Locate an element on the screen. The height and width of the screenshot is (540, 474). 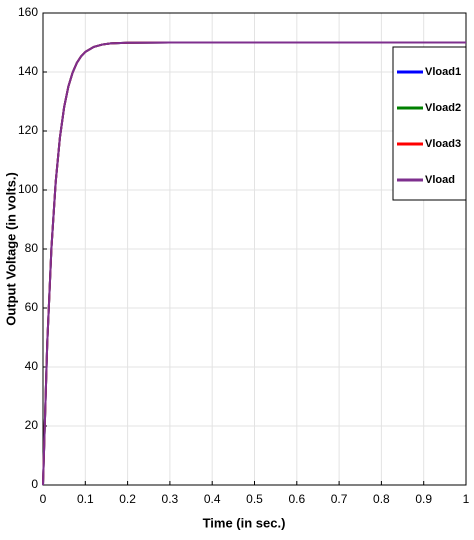
x-tick-label: 0.2 is located at coordinates (127, 499).